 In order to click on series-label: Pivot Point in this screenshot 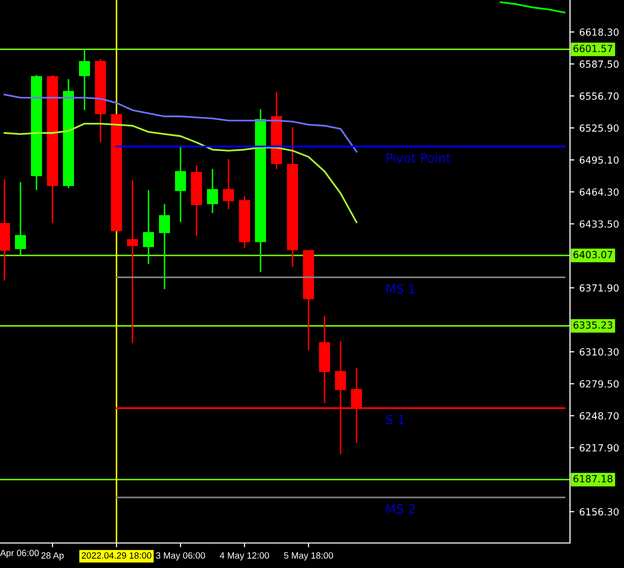, I will do `click(418, 158)`.